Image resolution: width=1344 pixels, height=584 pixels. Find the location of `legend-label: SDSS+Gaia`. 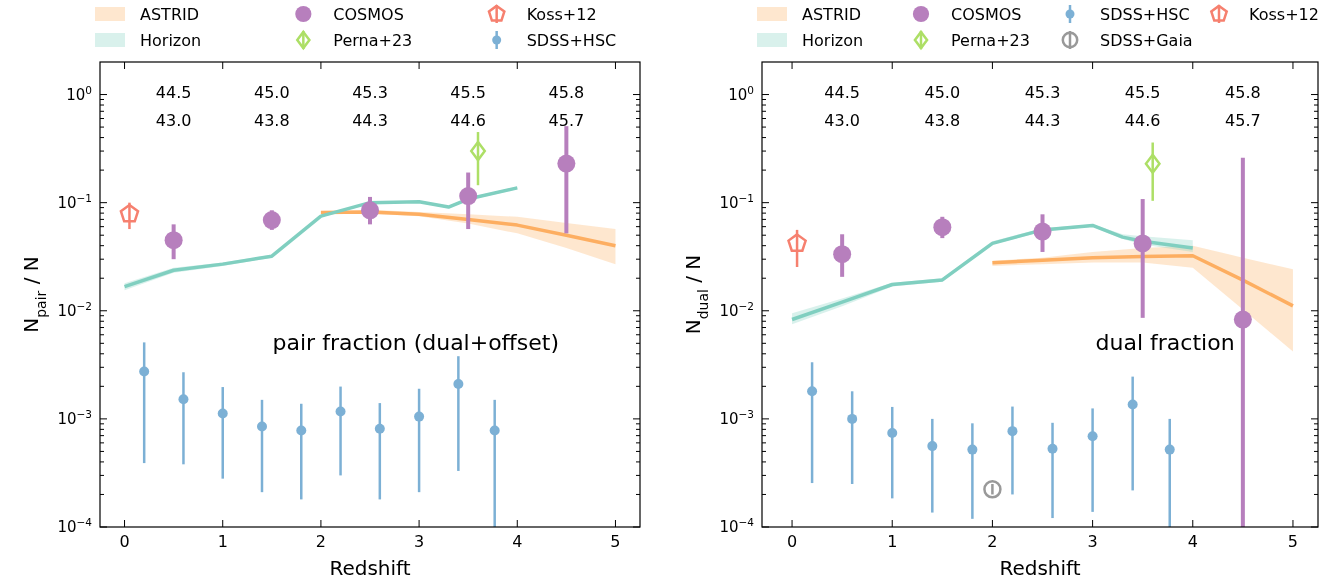

legend-label: SDSS+Gaia is located at coordinates (1146, 40).